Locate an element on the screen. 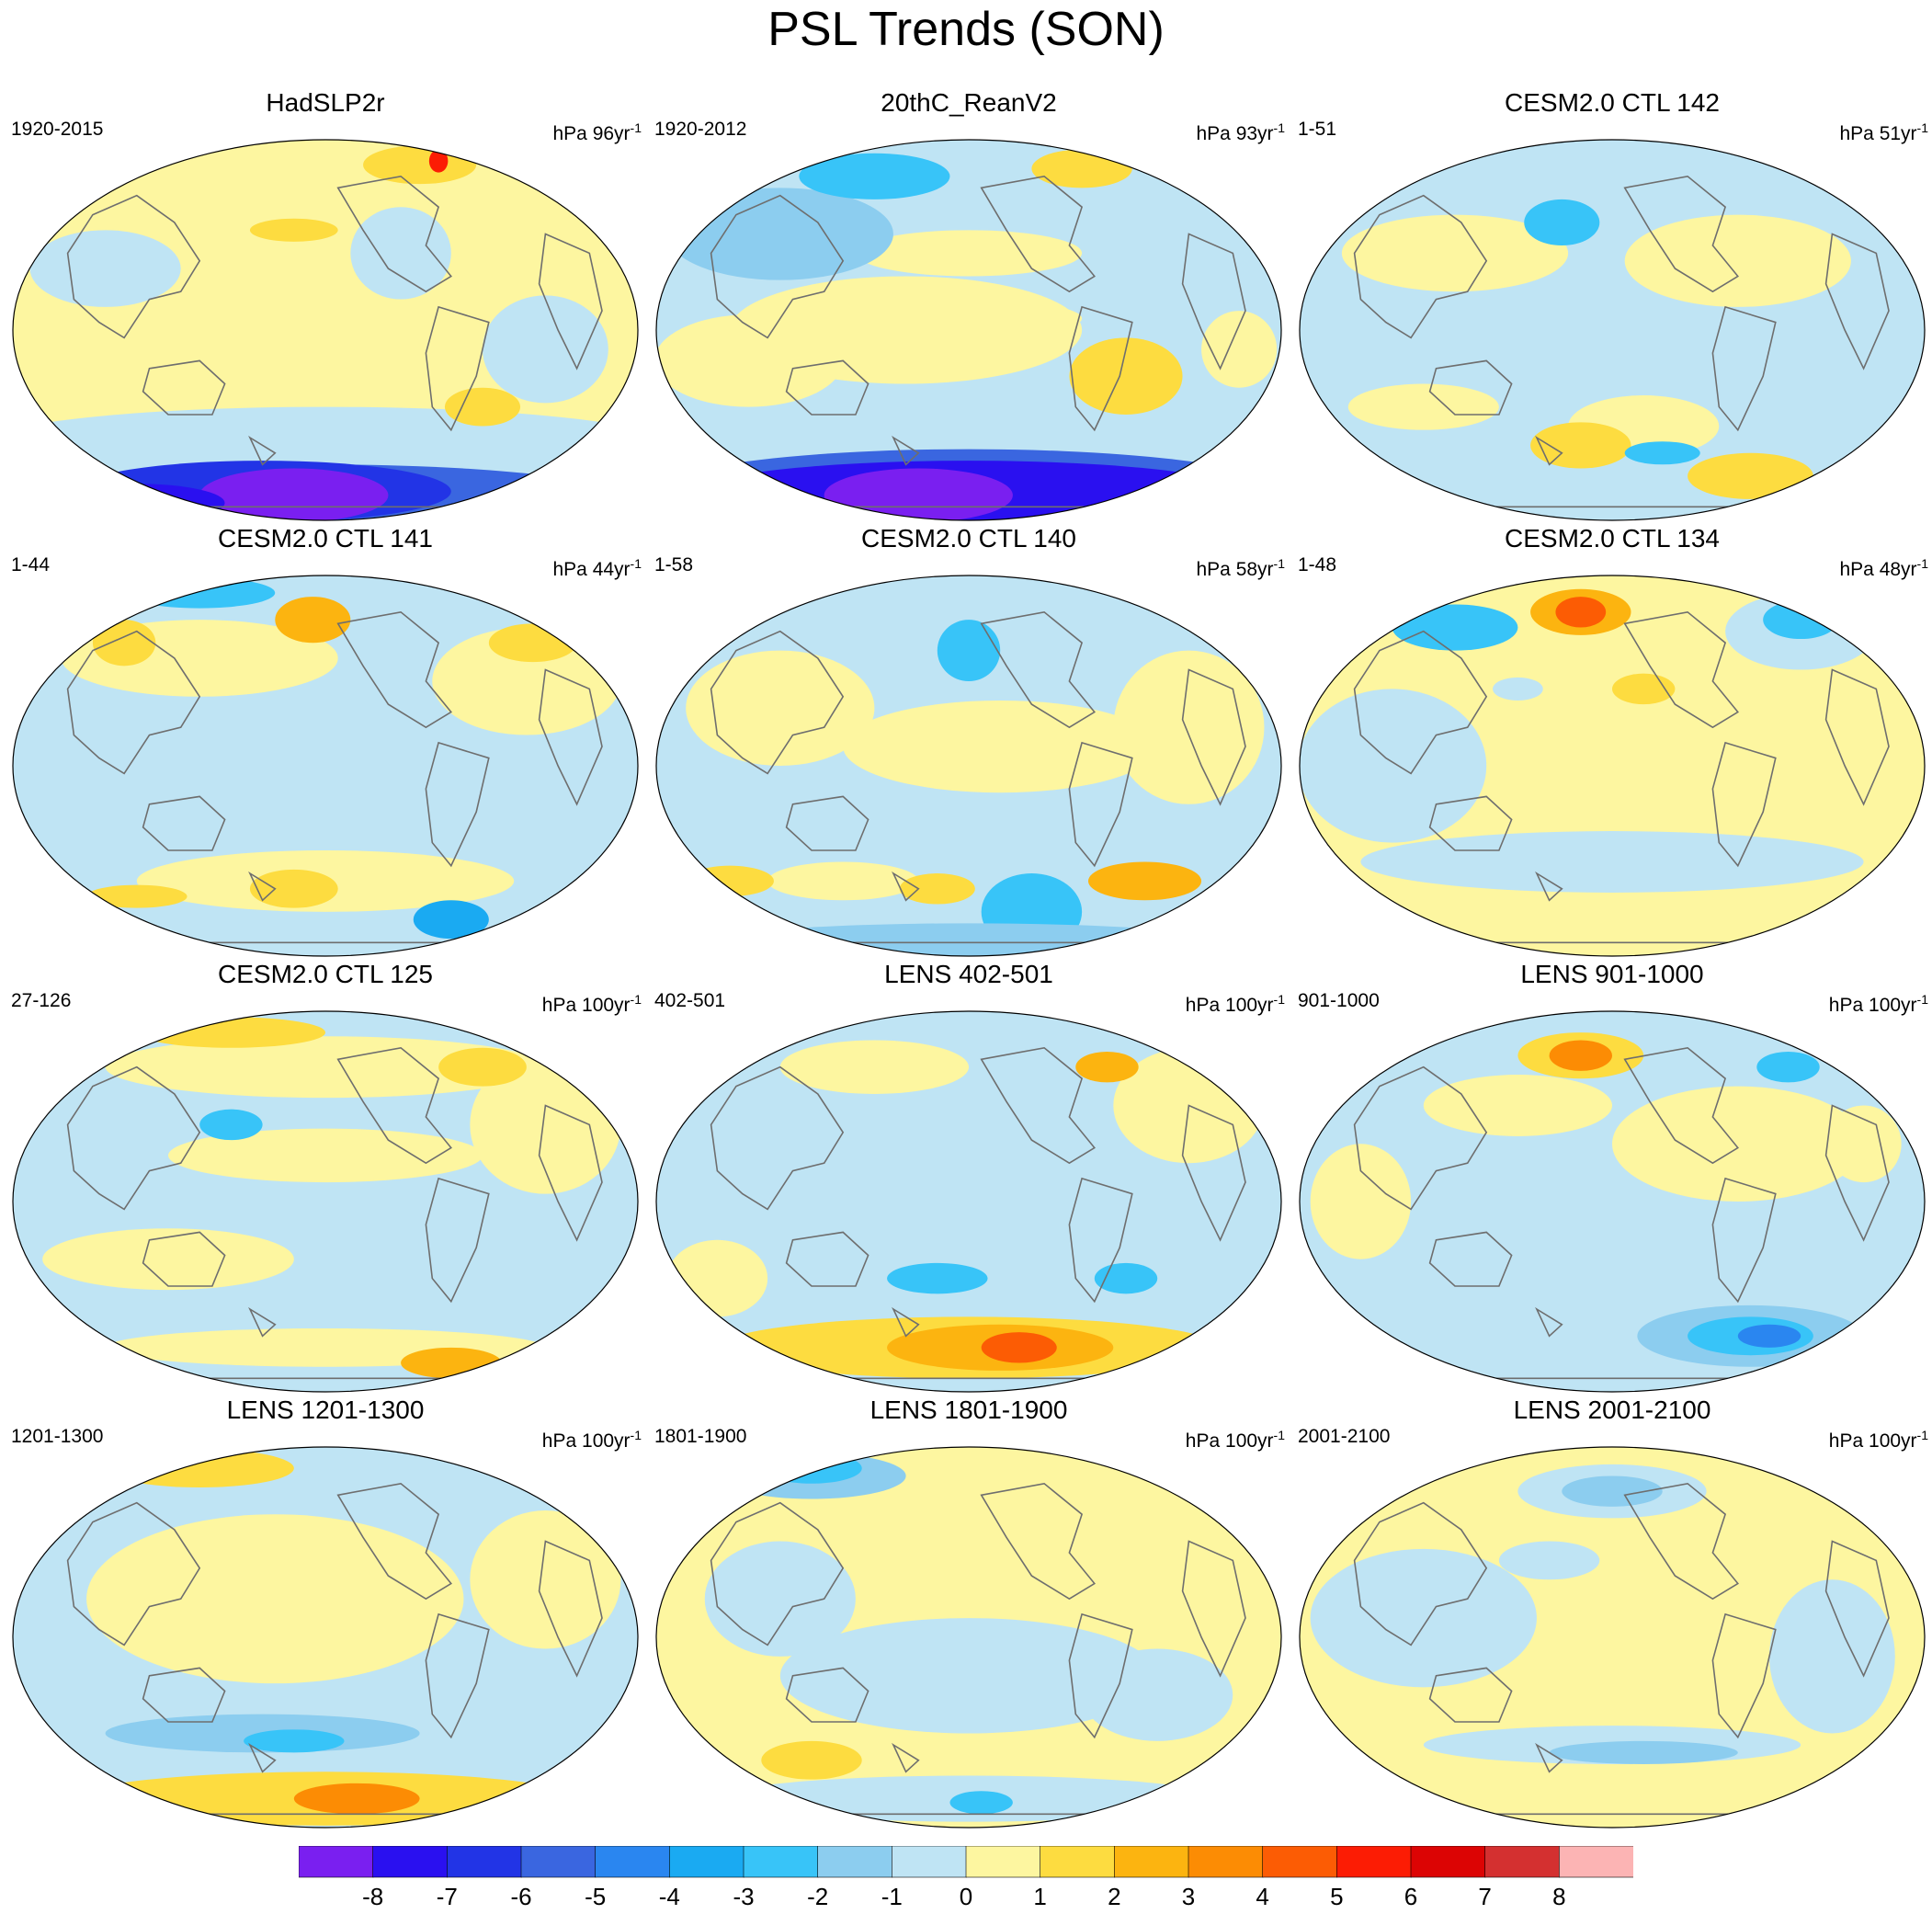  colorbar-tick-label: 3 is located at coordinates (1189, 1897).